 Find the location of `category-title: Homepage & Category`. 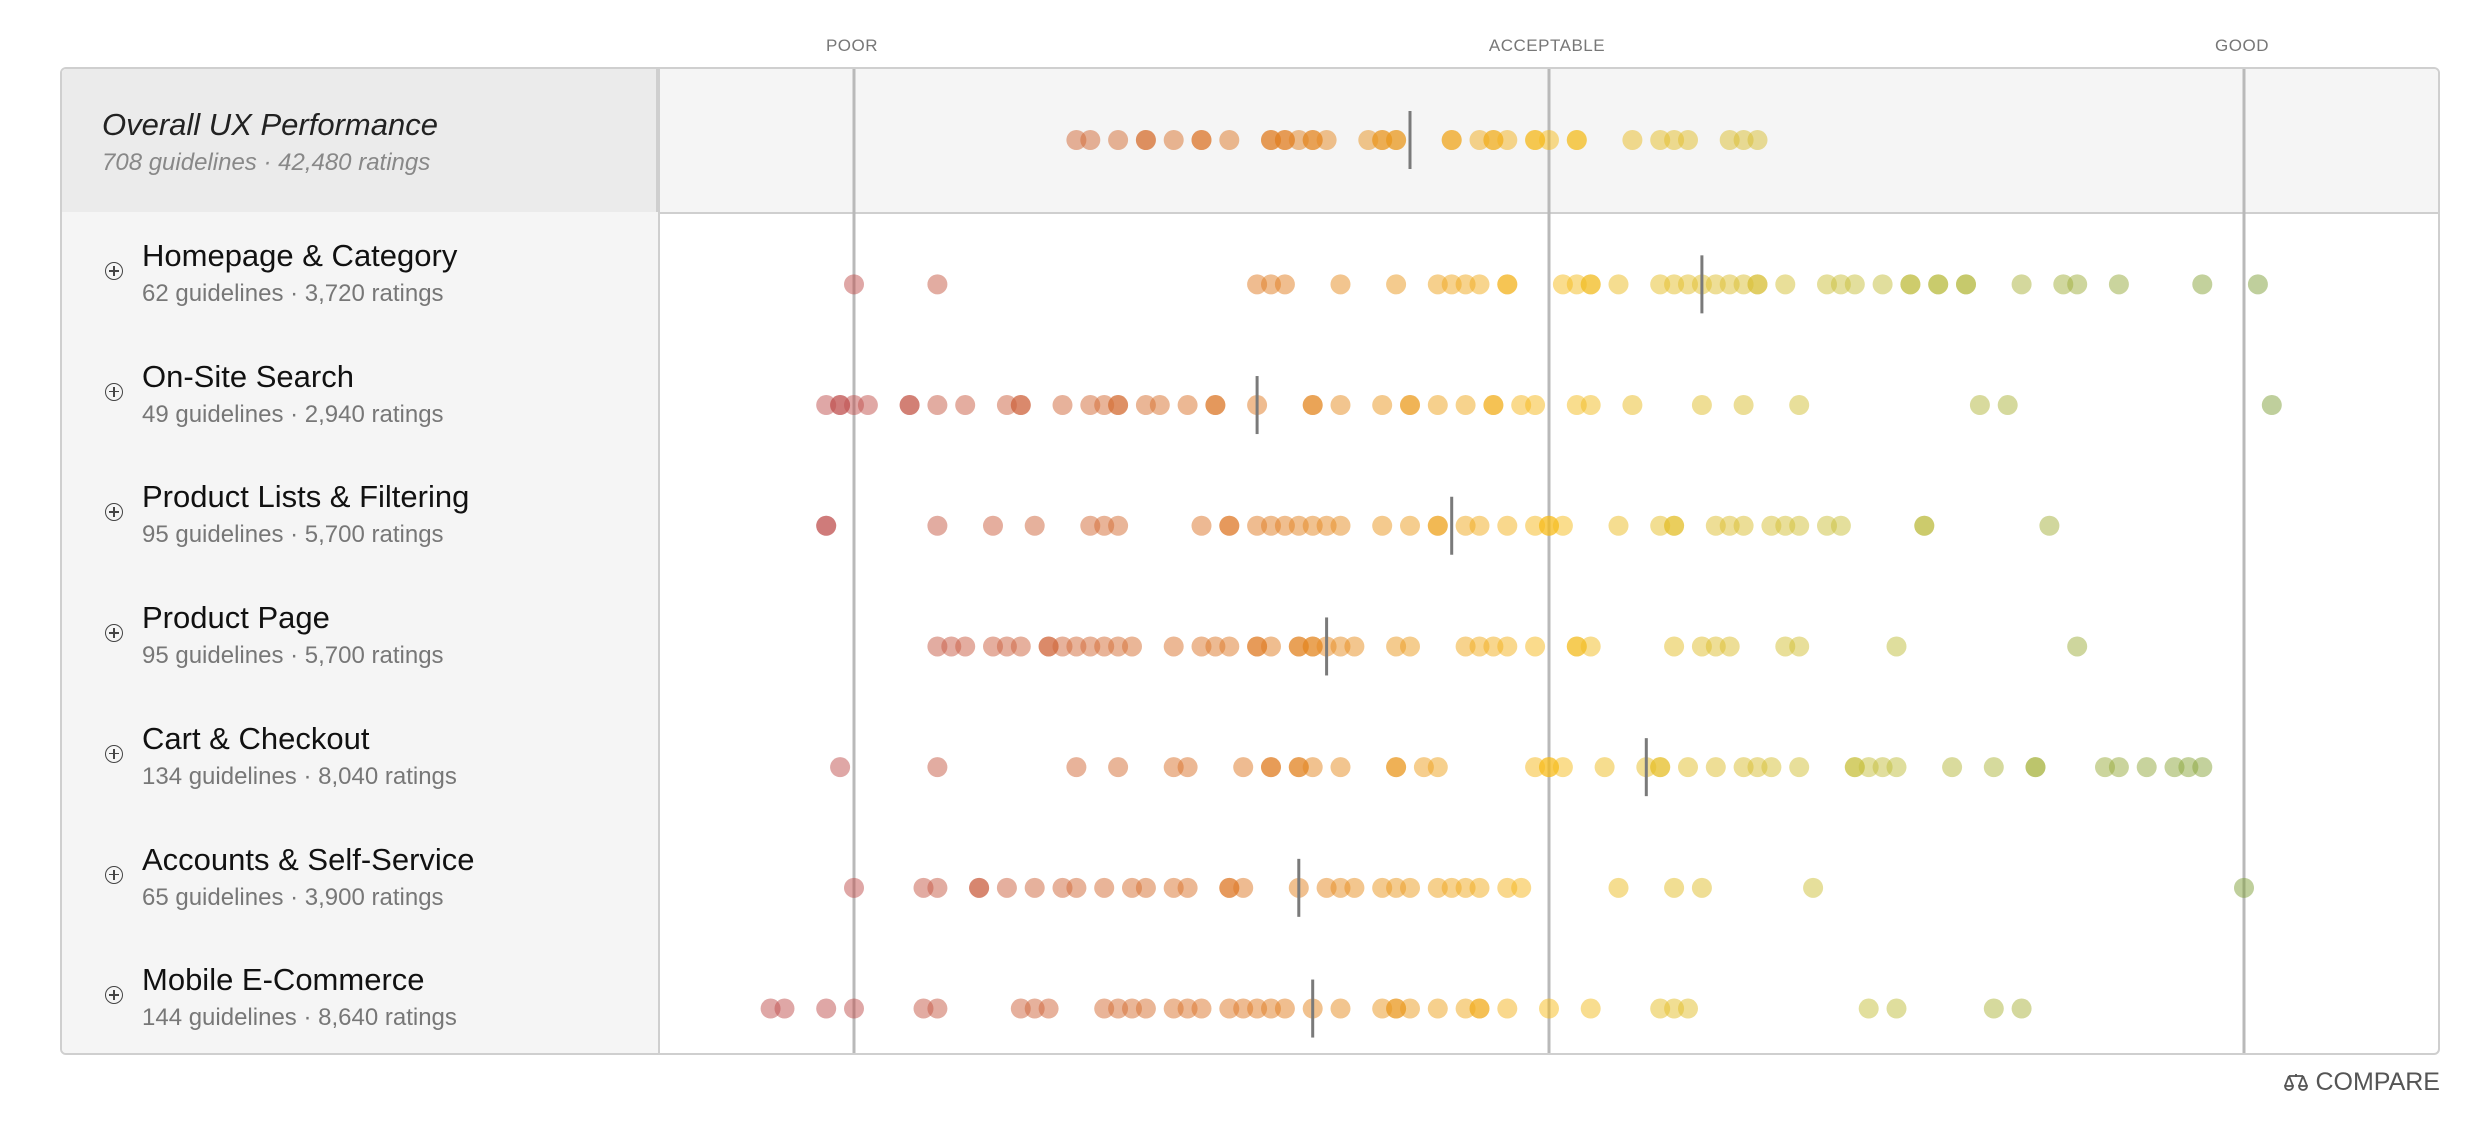

category-title: Homepage & Category is located at coordinates (300, 255).